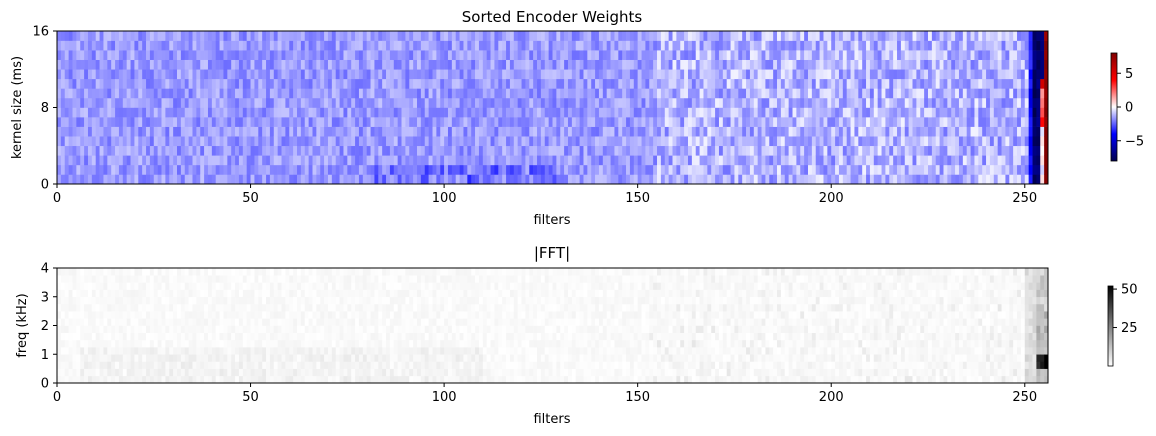  What do you see at coordinates (128, 326) in the screenshot?
I see `fft-column` at bounding box center [128, 326].